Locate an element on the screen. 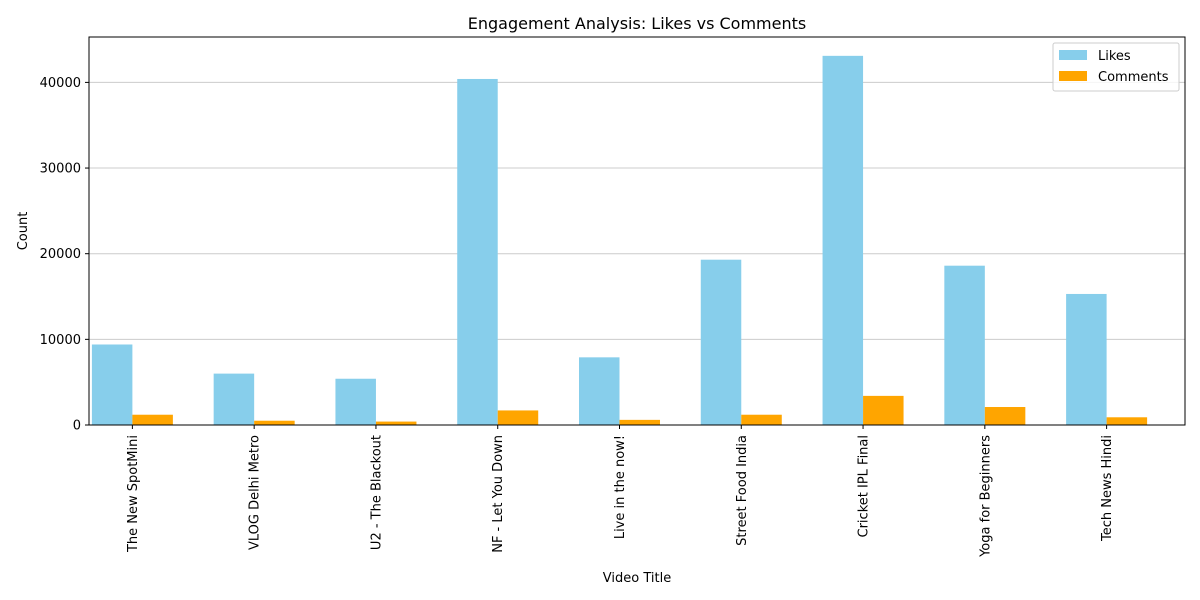 Image resolution: width=1200 pixels, height=600 pixels. y-tick-label: 10000 is located at coordinates (60, 340).